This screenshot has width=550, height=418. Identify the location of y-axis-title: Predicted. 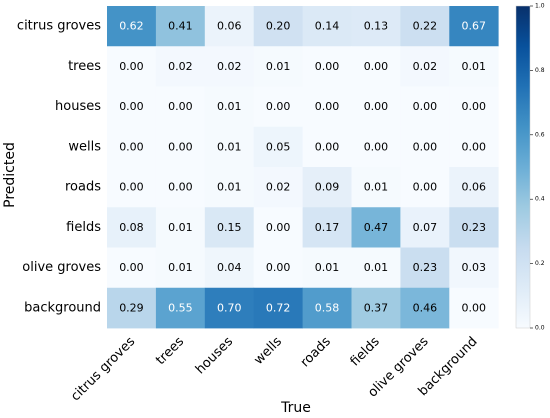
(10, 175).